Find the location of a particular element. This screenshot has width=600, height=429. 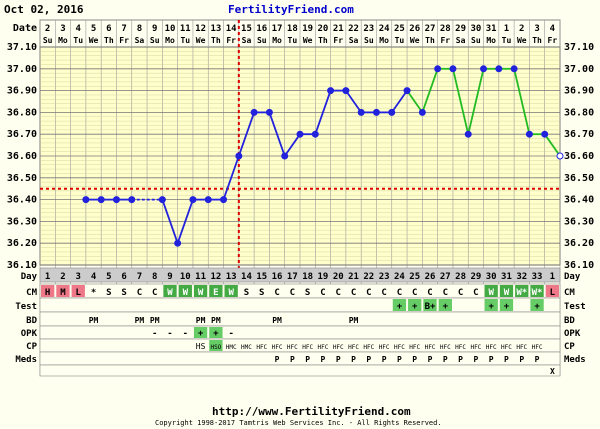

opk-cell-bg is located at coordinates (200, 332).